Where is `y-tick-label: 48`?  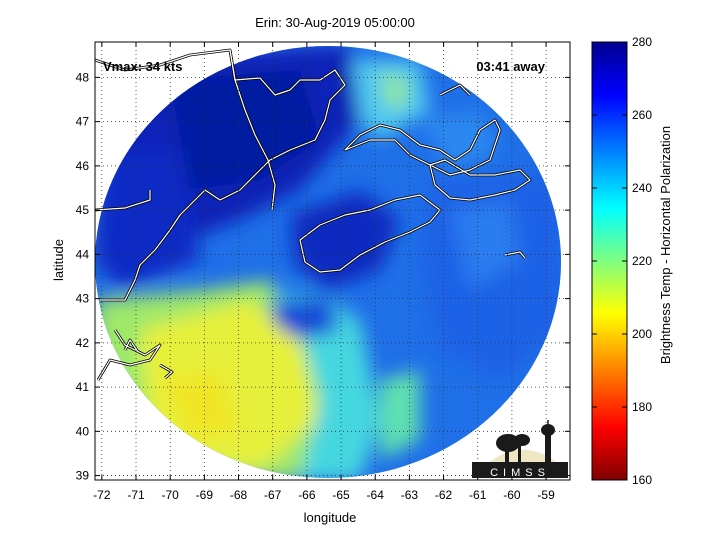
y-tick-label: 48 is located at coordinates (83, 77).